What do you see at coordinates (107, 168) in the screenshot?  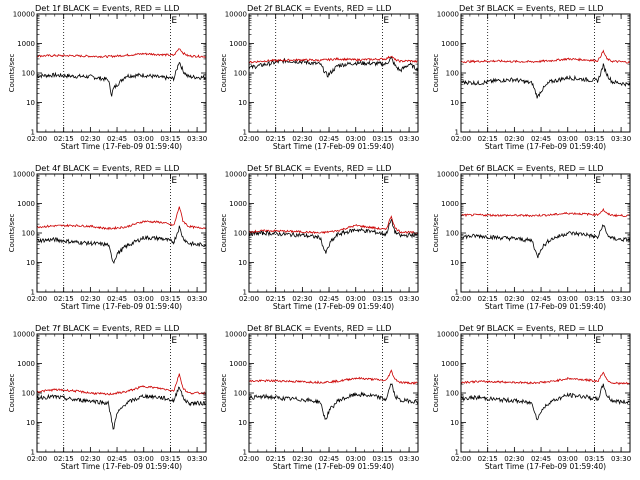 I see `chart-title: Det 4f BLACK = Events, RED = LLD` at bounding box center [107, 168].